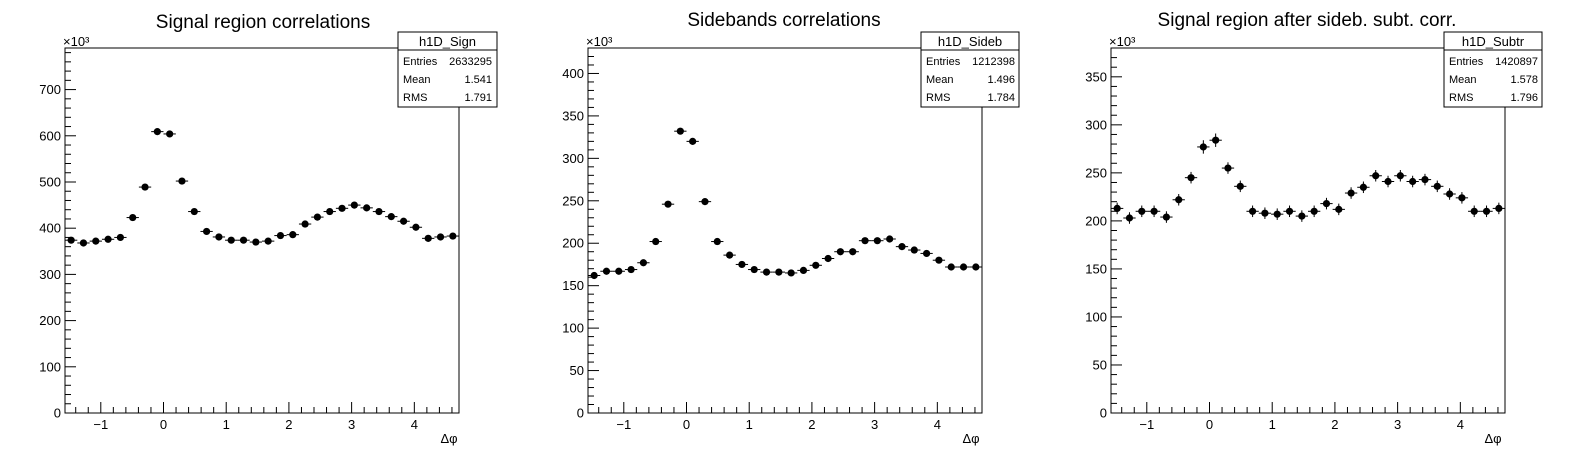 This screenshot has height=472, width=1596. Describe the element at coordinates (1493, 41) in the screenshot. I see `stats-histogram-name: h1D_Subtr` at that location.